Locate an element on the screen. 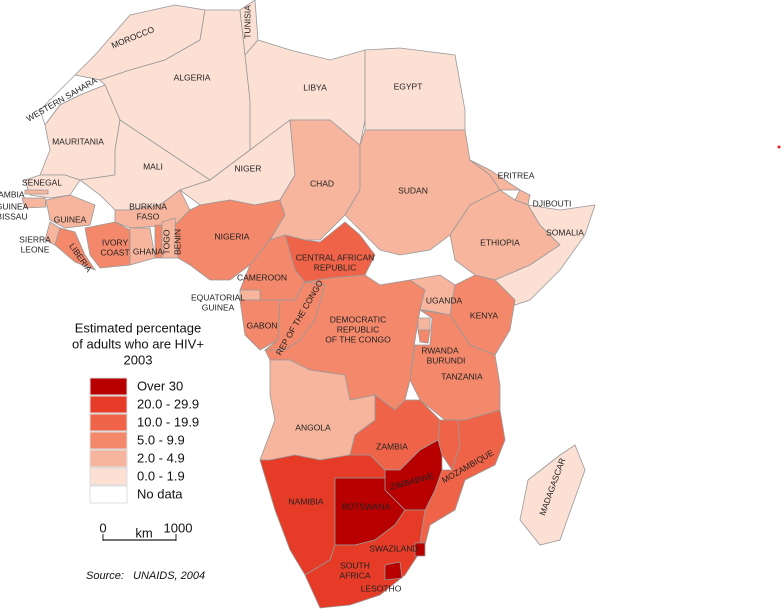 The width and height of the screenshot is (783, 610). country-label: CENTRAL AFRICAN is located at coordinates (335, 257).